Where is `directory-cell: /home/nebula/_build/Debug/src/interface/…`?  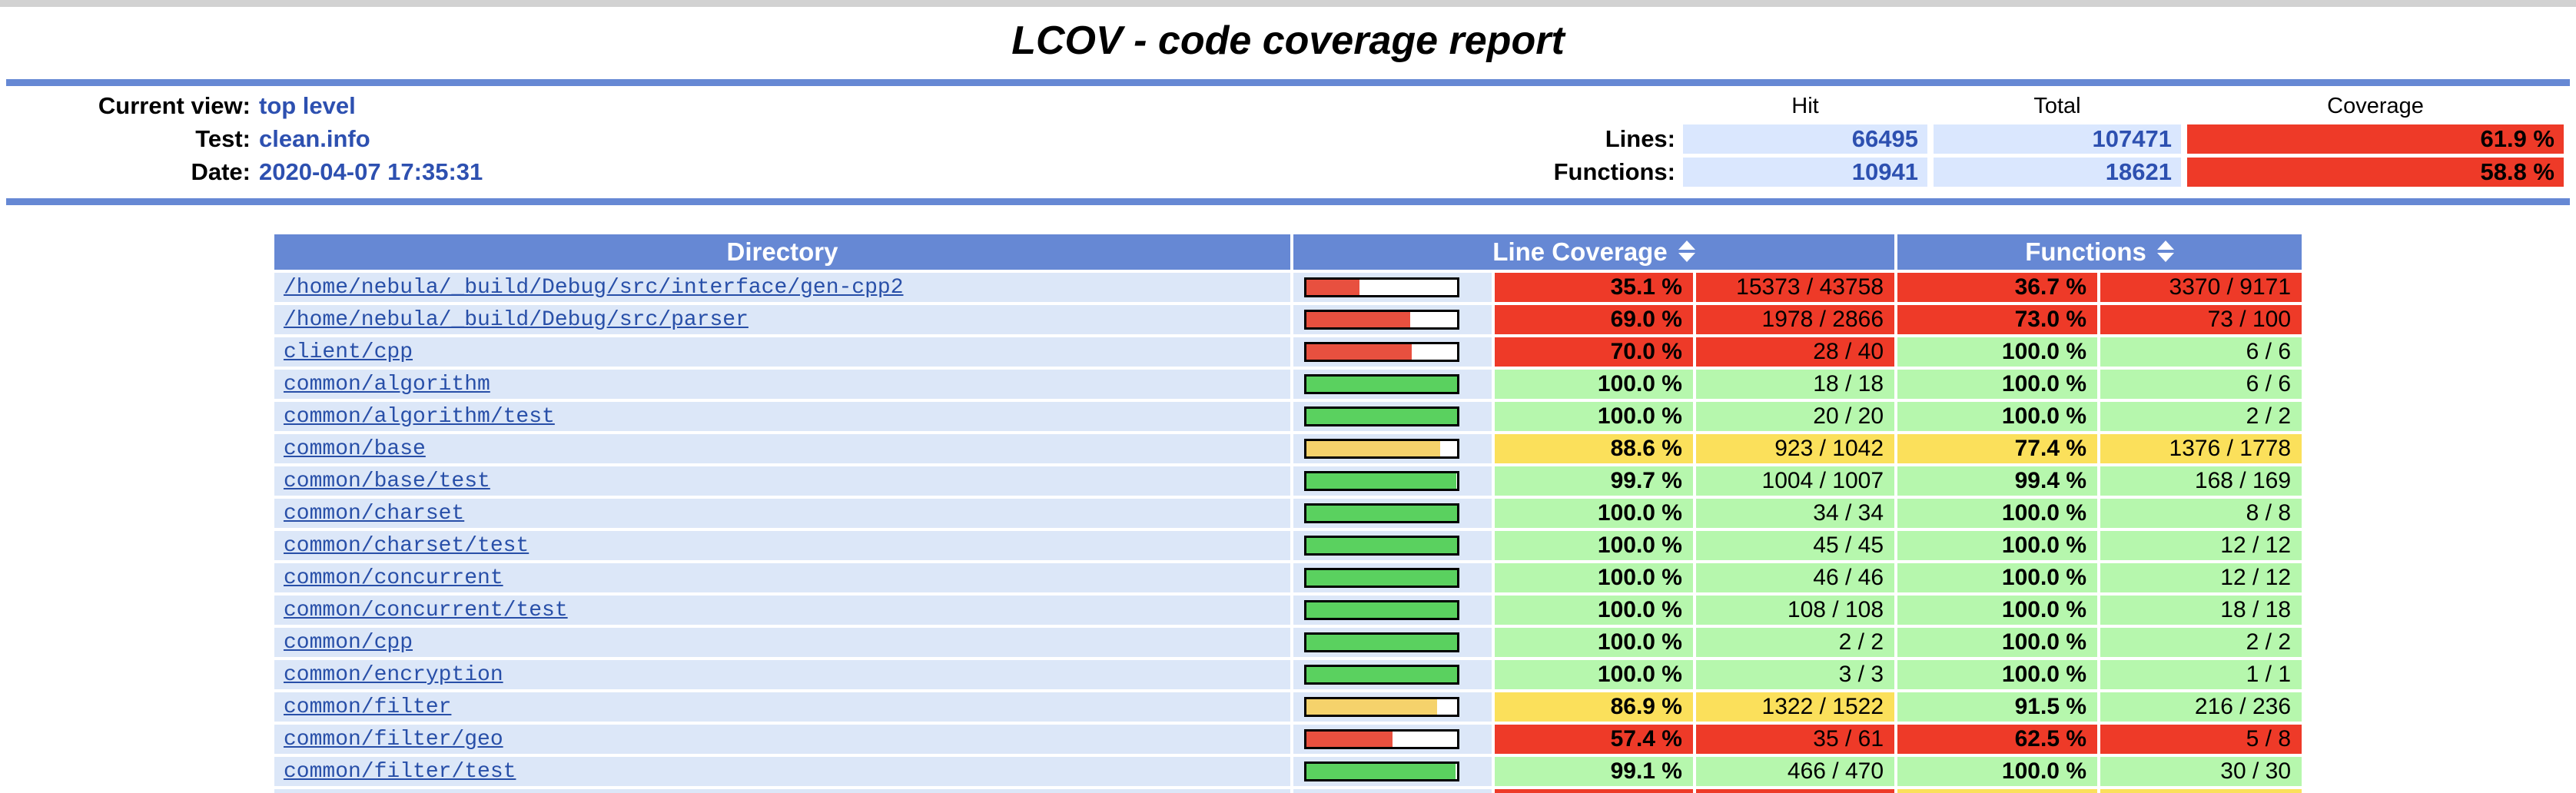 directory-cell: /home/nebula/_build/Debug/src/interface/… is located at coordinates (782, 287).